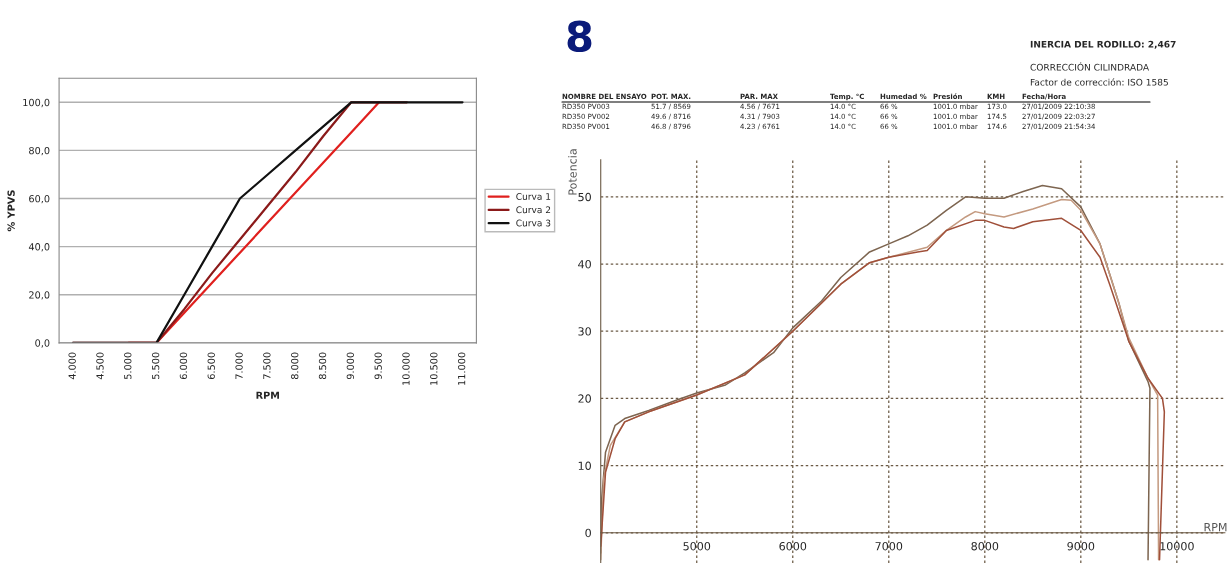 This screenshot has width=1231, height=563. What do you see at coordinates (588, 533) in the screenshot?
I see `y-tick-label: 0` at bounding box center [588, 533].